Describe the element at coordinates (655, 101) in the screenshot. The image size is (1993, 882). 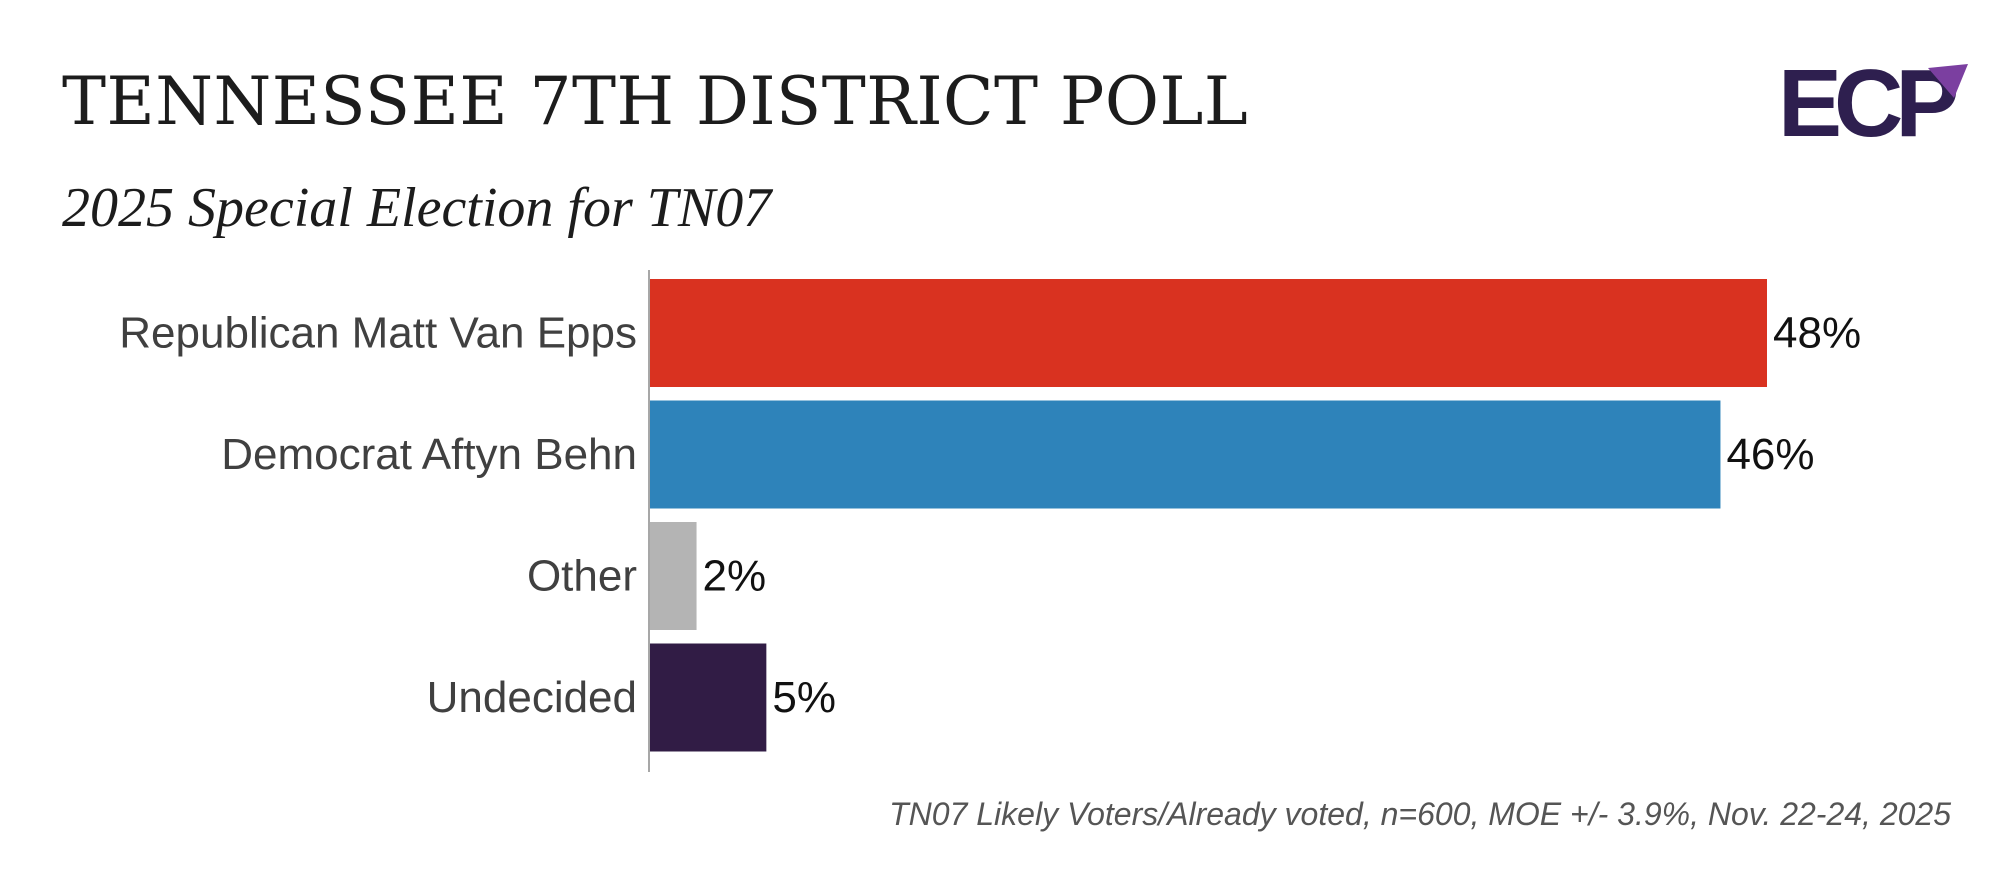
I see `chart-title: TENNESSEE 7TH DISTRICT POLL` at that location.